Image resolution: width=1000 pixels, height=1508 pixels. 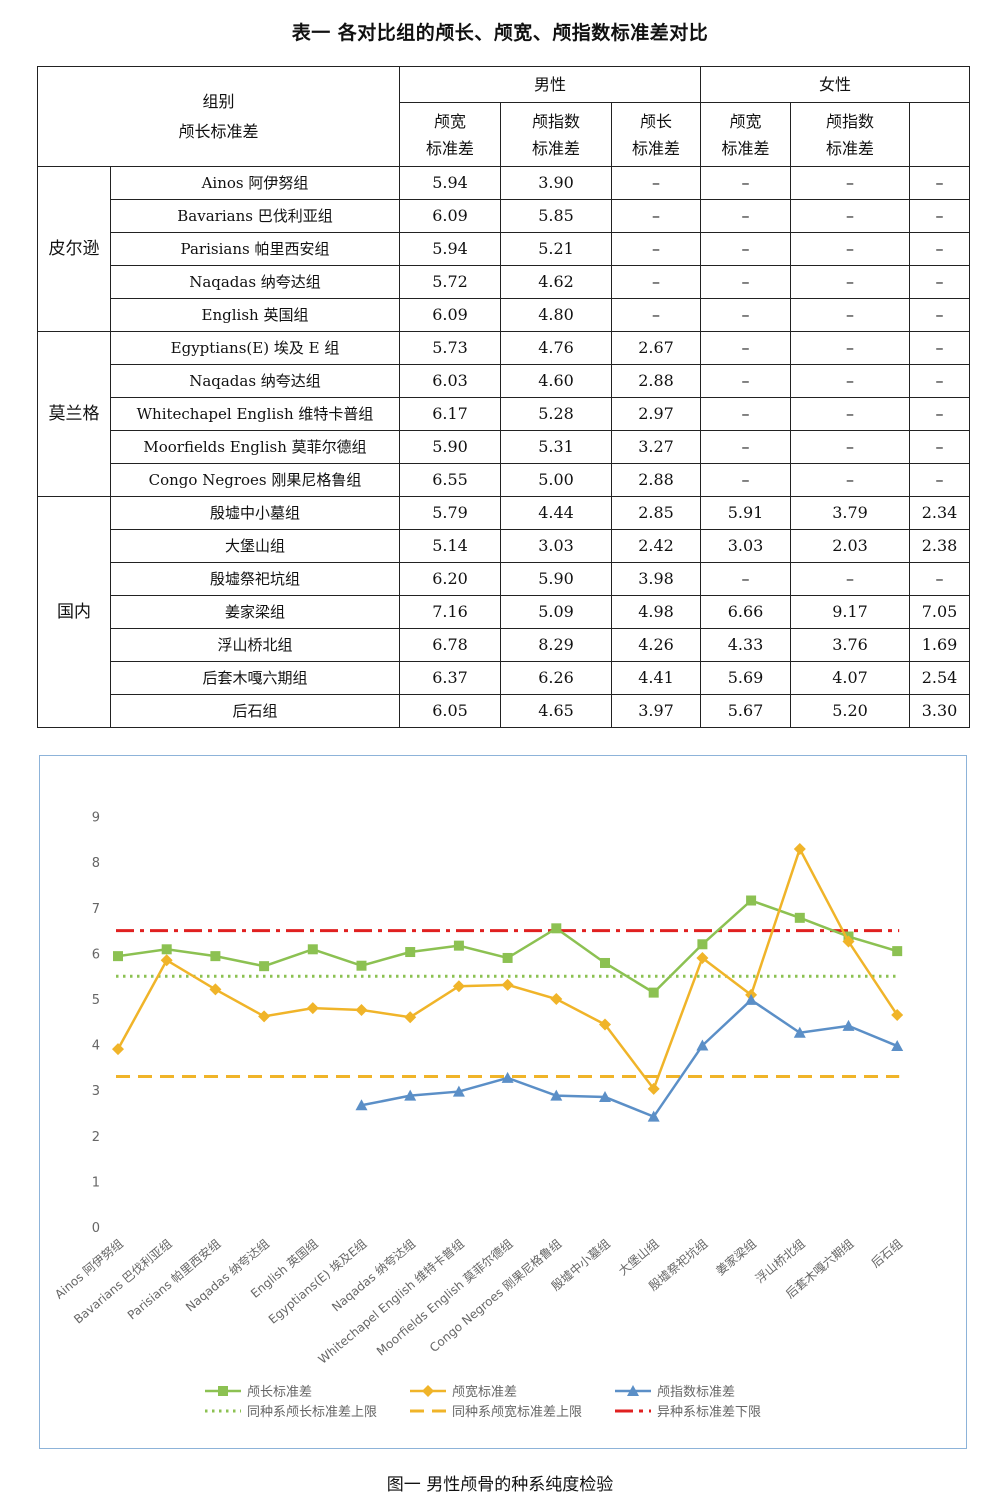 I want to click on x-tick-label: 姜家梁组, so click(x=736, y=1257).